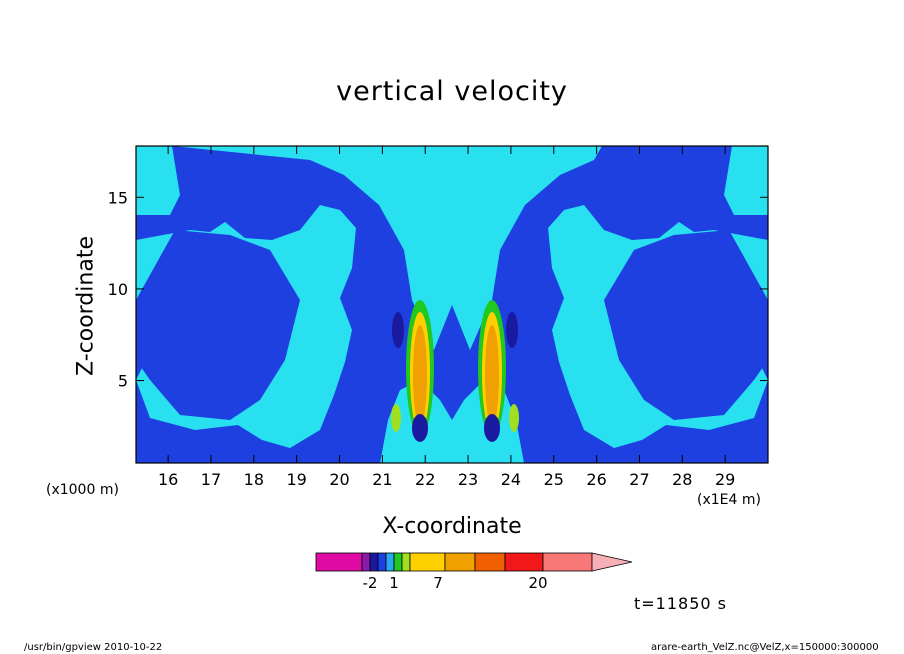 This screenshot has height=654, width=904. What do you see at coordinates (370, 583) in the screenshot?
I see `colorbar-tick-label: -2` at bounding box center [370, 583].